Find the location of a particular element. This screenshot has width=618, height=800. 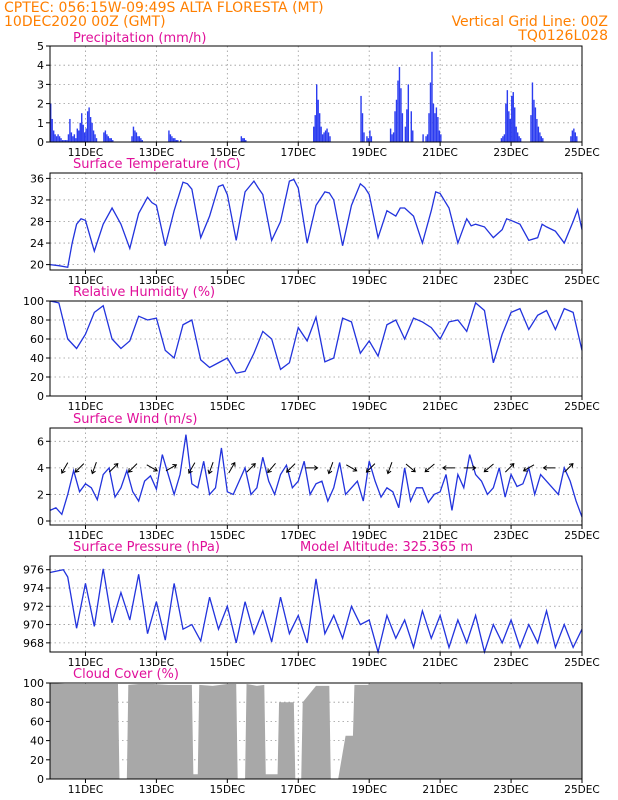

precip-xtick-label: 11DEC is located at coordinates (85, 153).